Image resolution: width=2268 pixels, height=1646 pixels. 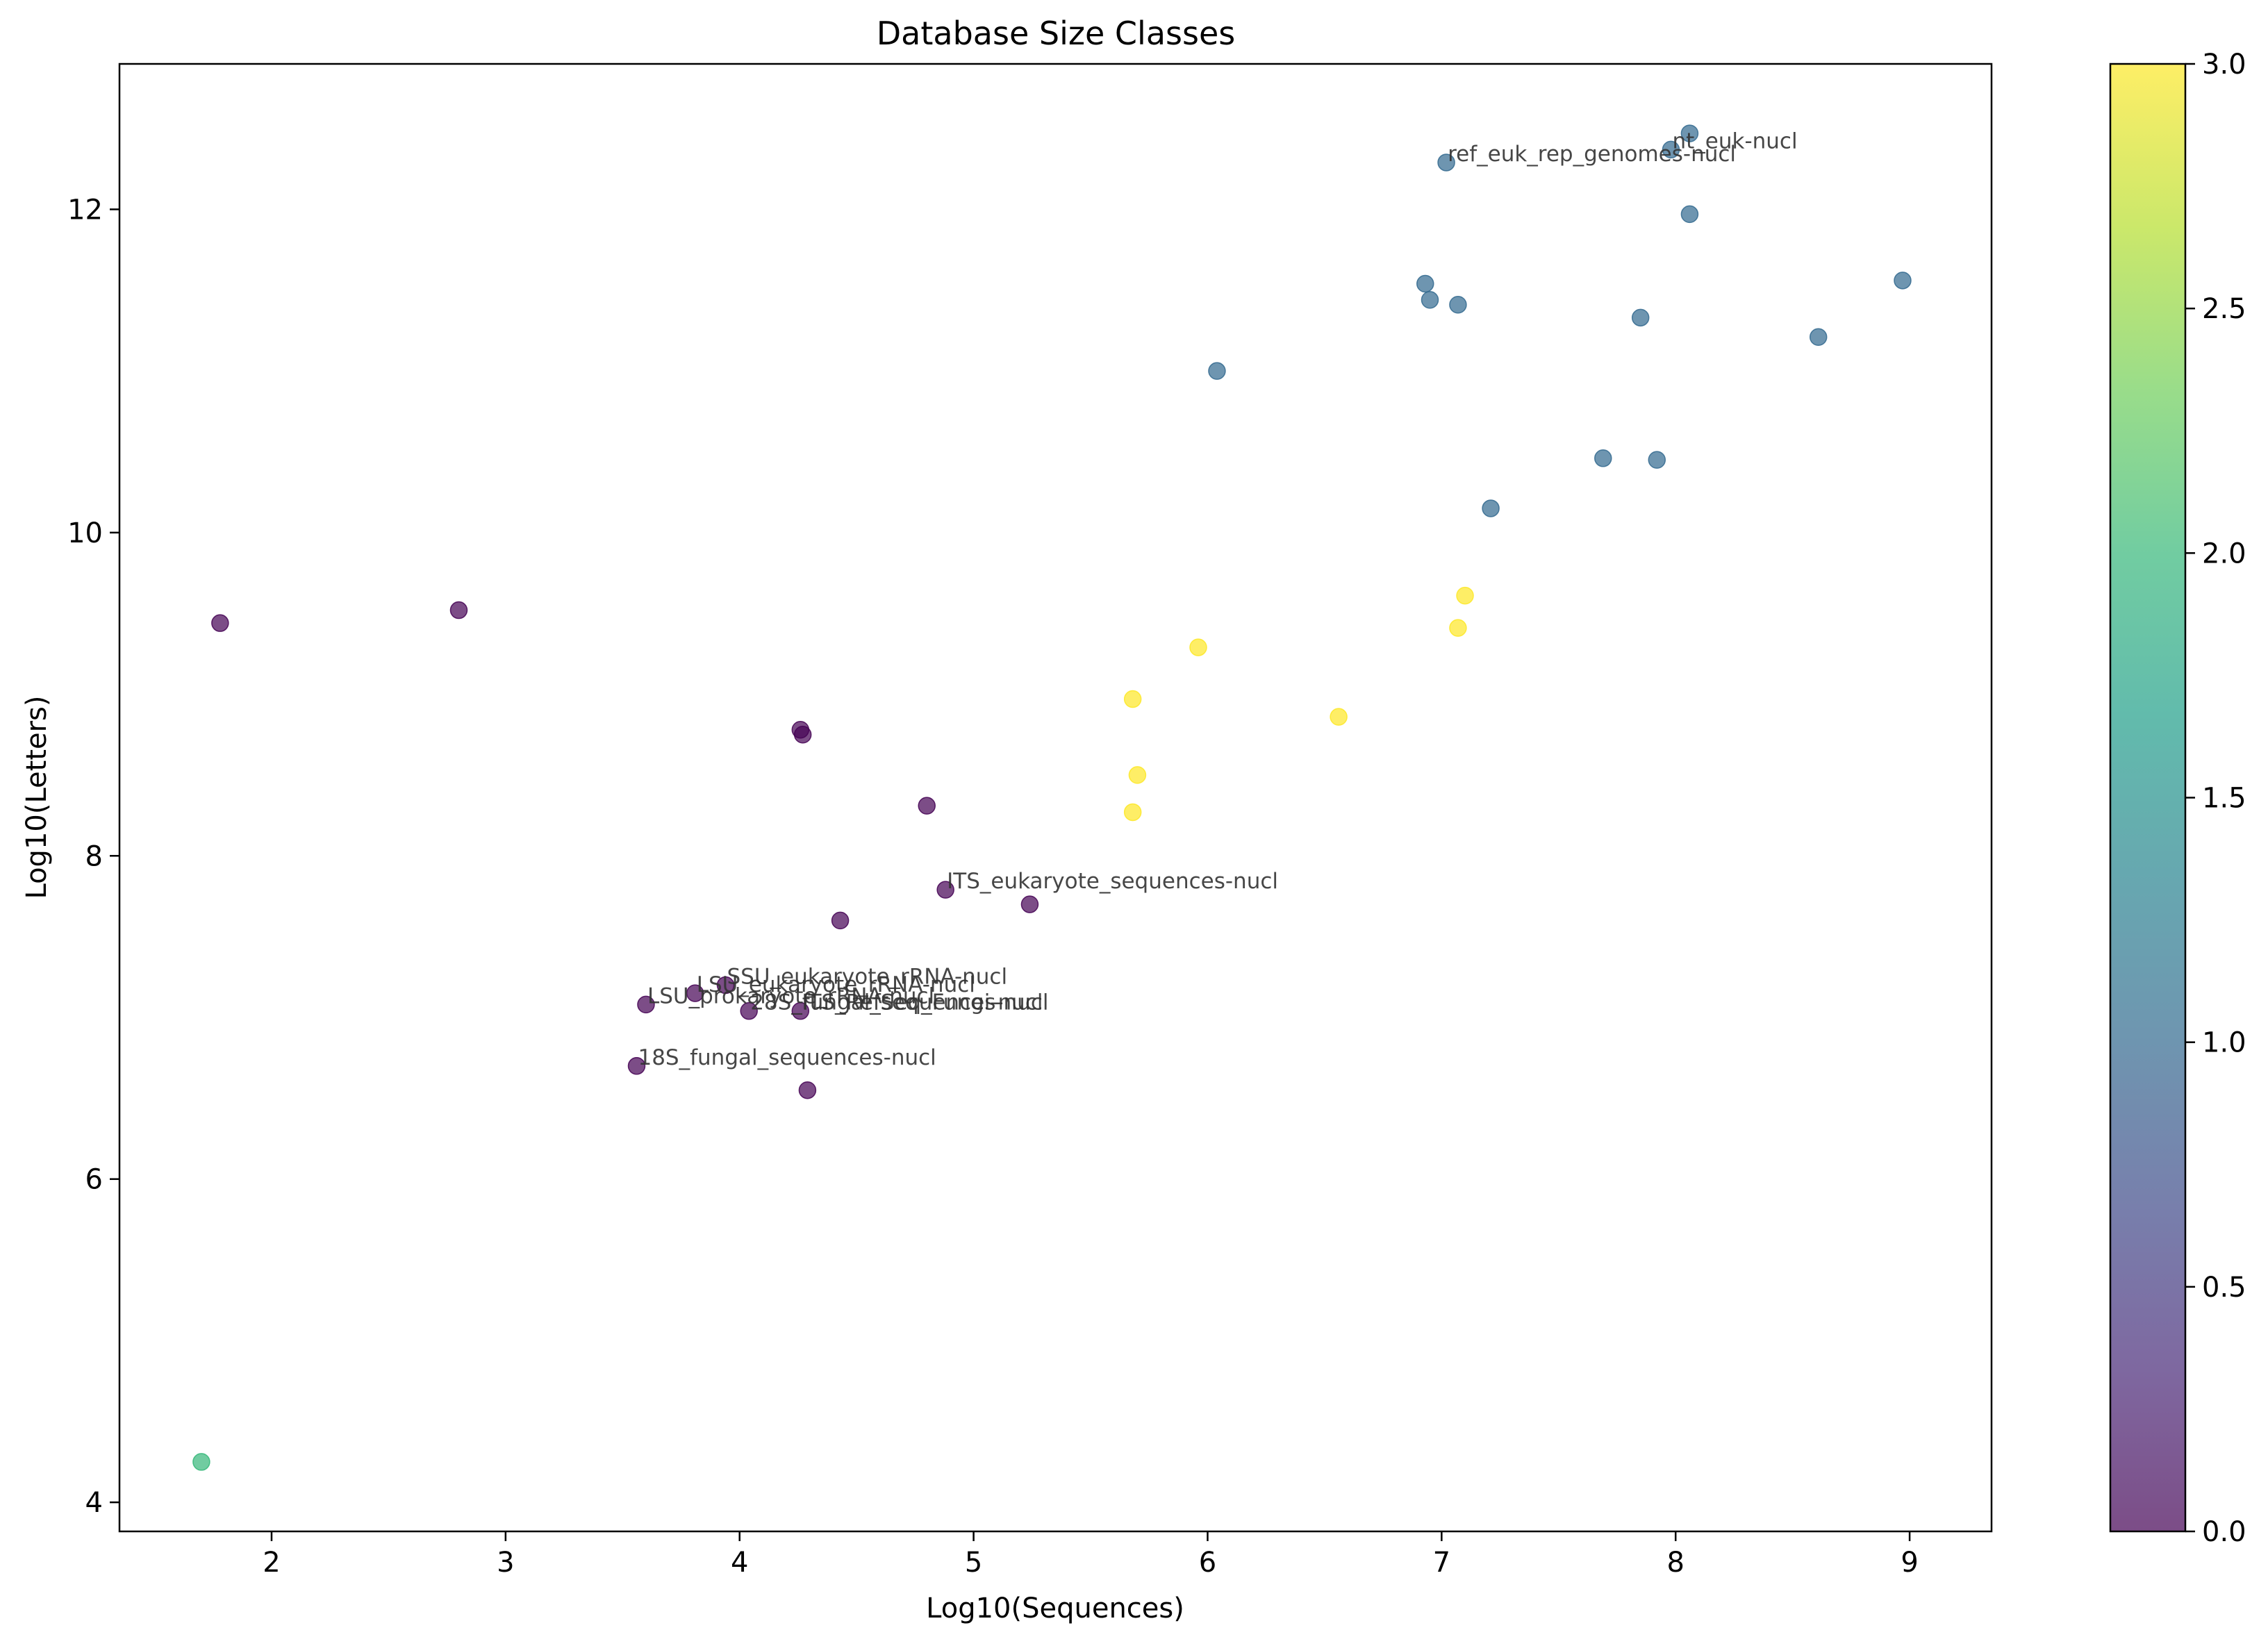 I want to click on point-label: ITS_eukaryote_sequences-nucl, so click(x=1112, y=881).